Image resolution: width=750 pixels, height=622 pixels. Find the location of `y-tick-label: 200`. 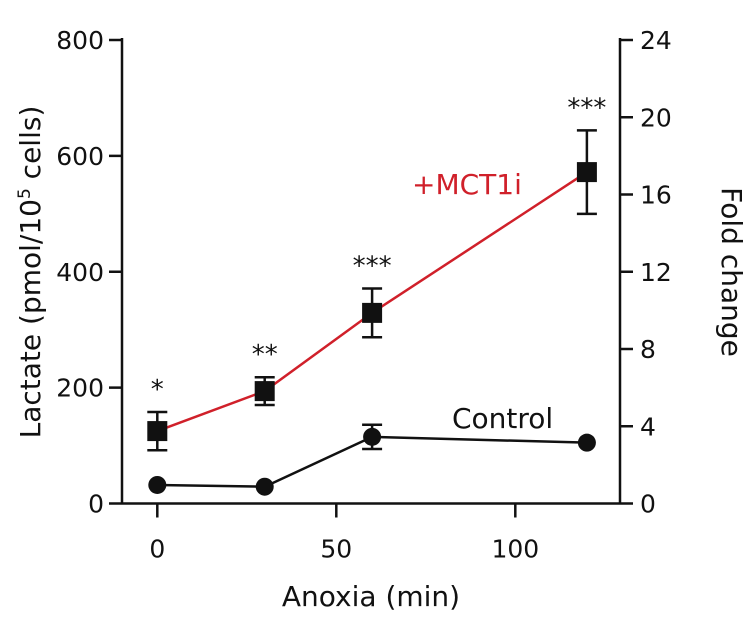

y-tick-label: 200 is located at coordinates (80, 388).